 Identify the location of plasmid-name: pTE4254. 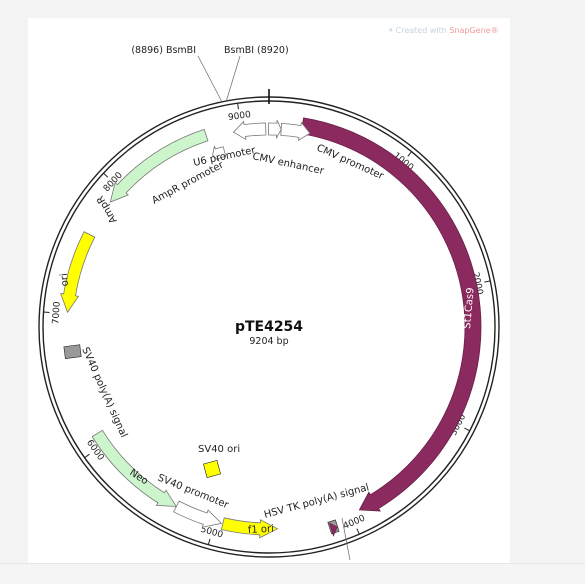
(269, 327).